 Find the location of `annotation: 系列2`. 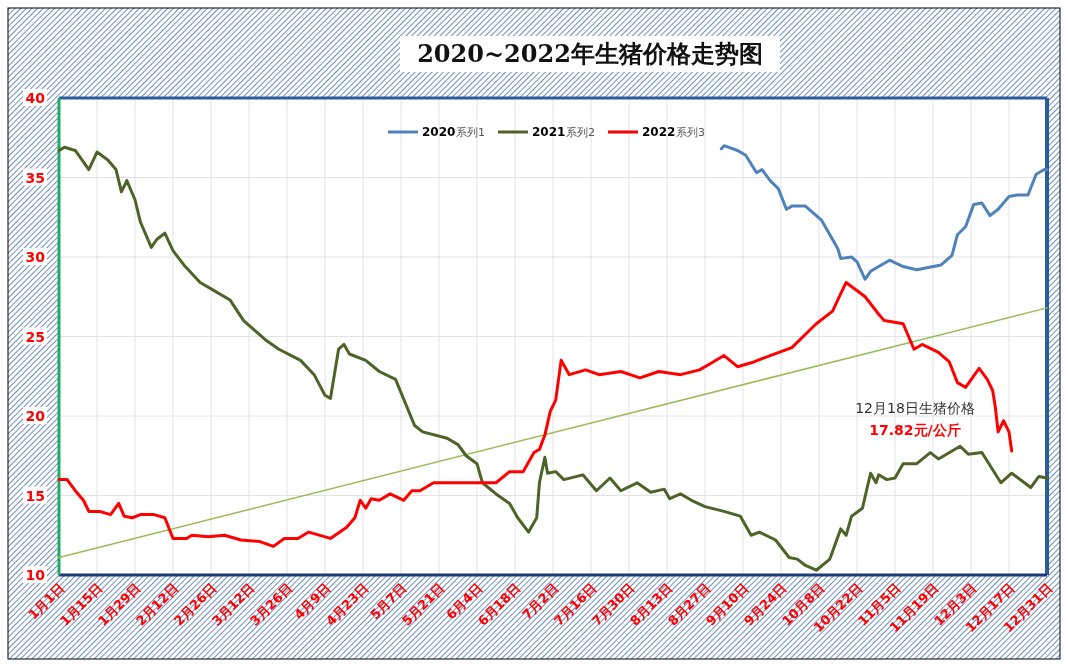

annotation: 系列2 is located at coordinates (580, 132).